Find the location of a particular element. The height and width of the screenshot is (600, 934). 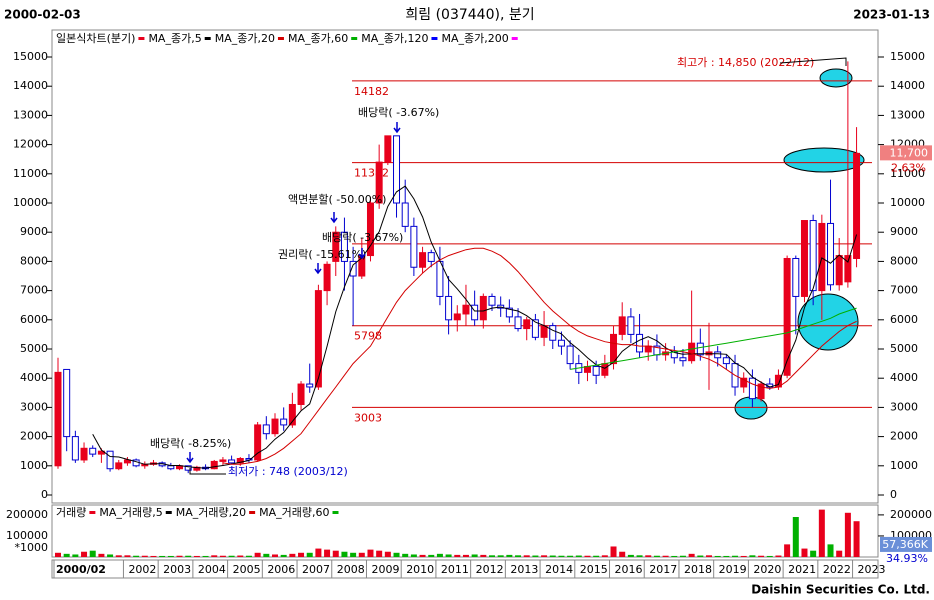

footer: Daishin Securities Co. Ltd. is located at coordinates (840, 590).